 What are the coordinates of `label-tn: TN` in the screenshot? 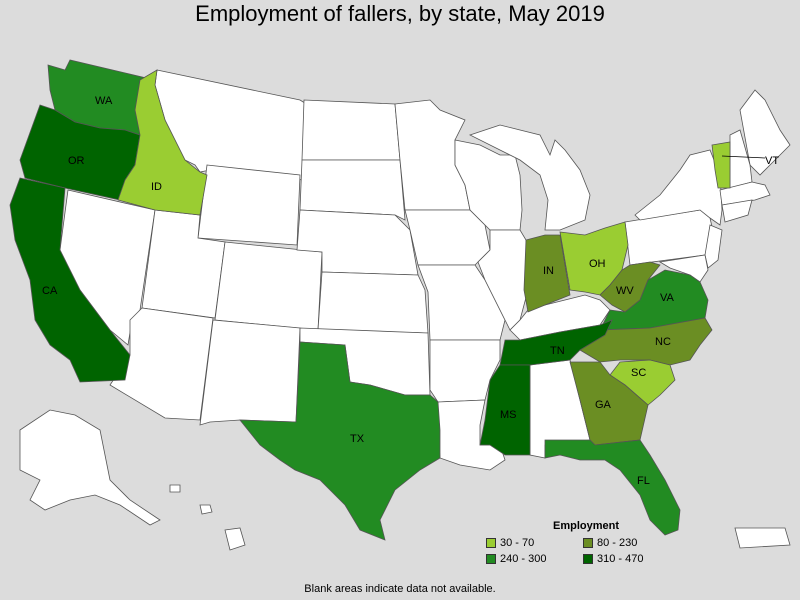 It's located at (557, 351).